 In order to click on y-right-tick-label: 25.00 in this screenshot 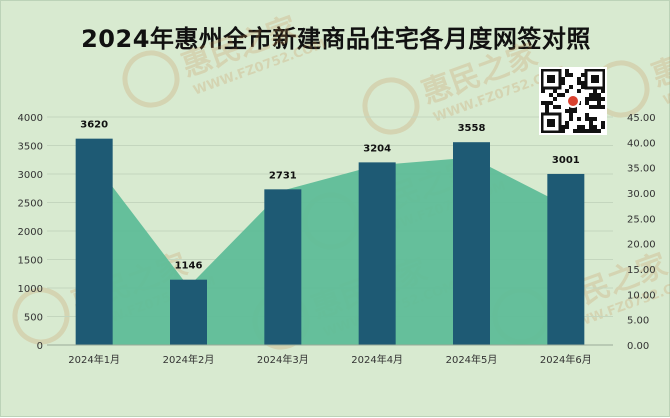, I will do `click(641, 219)`.